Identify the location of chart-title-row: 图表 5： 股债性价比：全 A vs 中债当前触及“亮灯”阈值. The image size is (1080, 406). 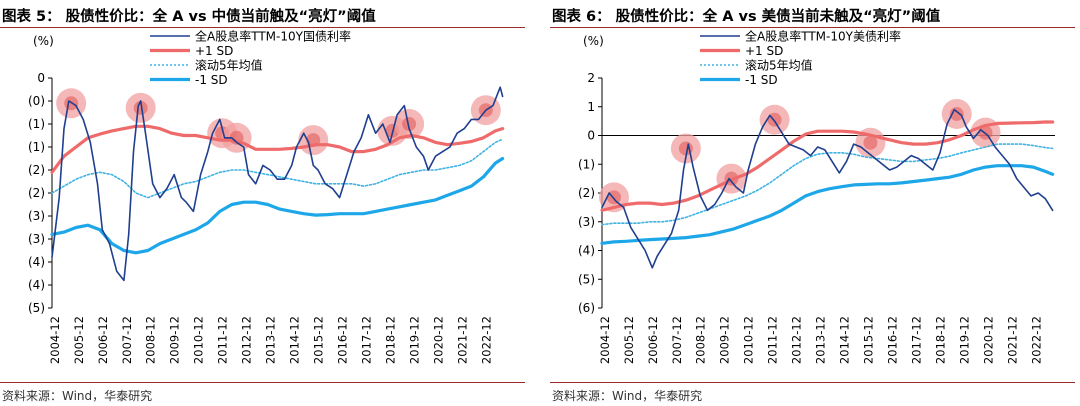
(265, 15).